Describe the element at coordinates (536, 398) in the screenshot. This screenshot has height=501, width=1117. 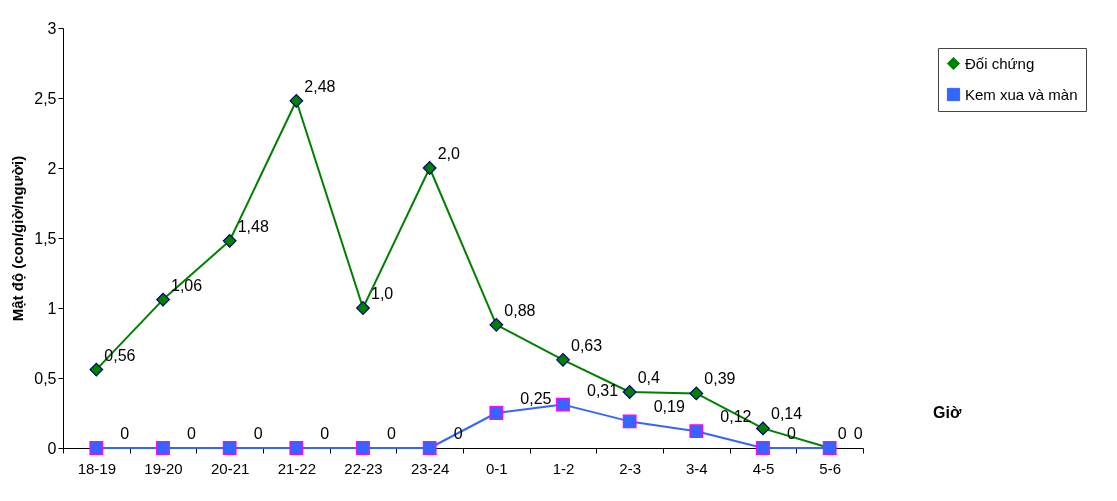
I see `data-label: 0,25` at that location.